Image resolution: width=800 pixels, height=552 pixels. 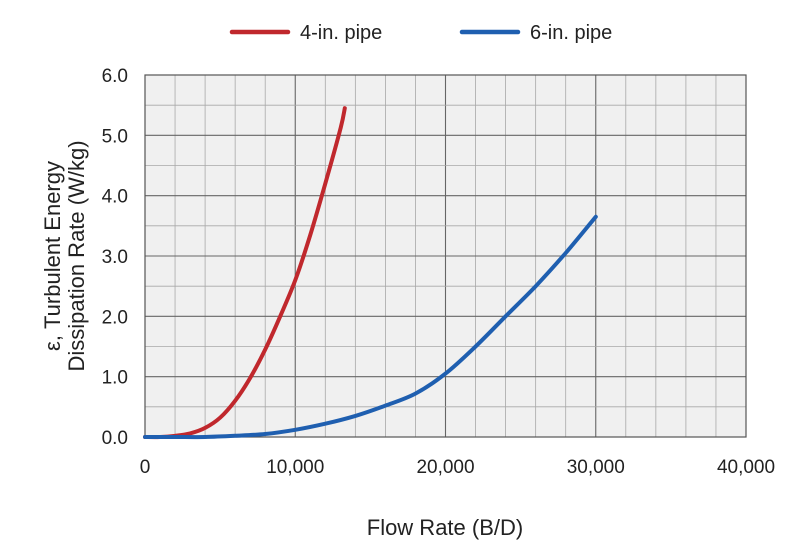 I want to click on y-axis-label-line2: Dissipation Rate (W/kg), so click(x=76, y=255).